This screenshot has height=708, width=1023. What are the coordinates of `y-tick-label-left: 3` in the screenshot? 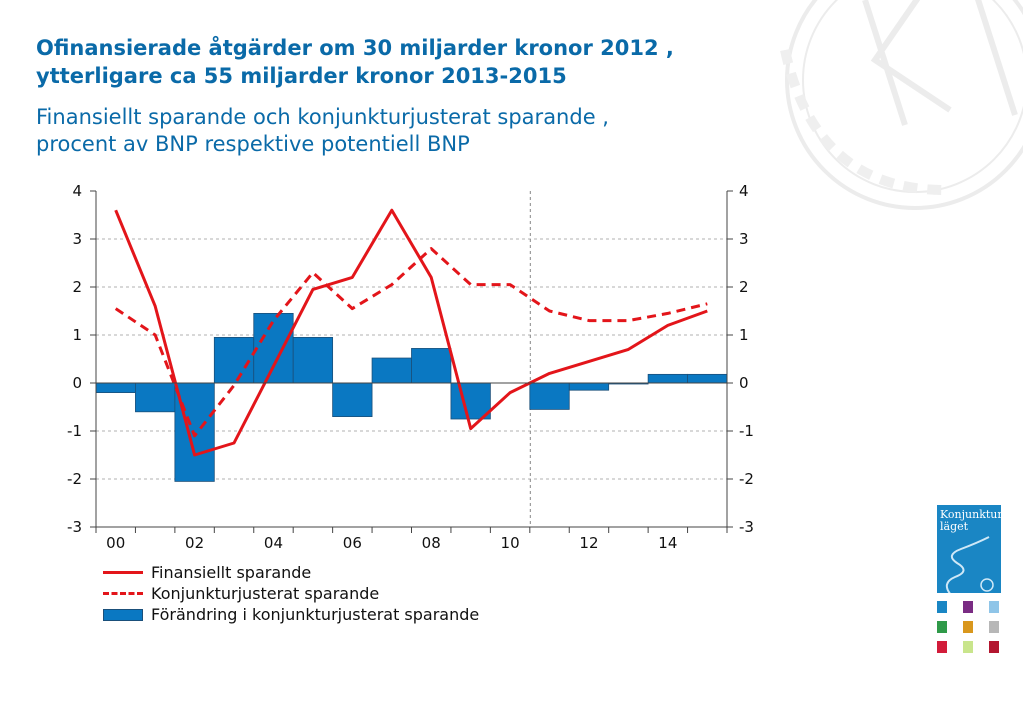 It's located at (77, 239).